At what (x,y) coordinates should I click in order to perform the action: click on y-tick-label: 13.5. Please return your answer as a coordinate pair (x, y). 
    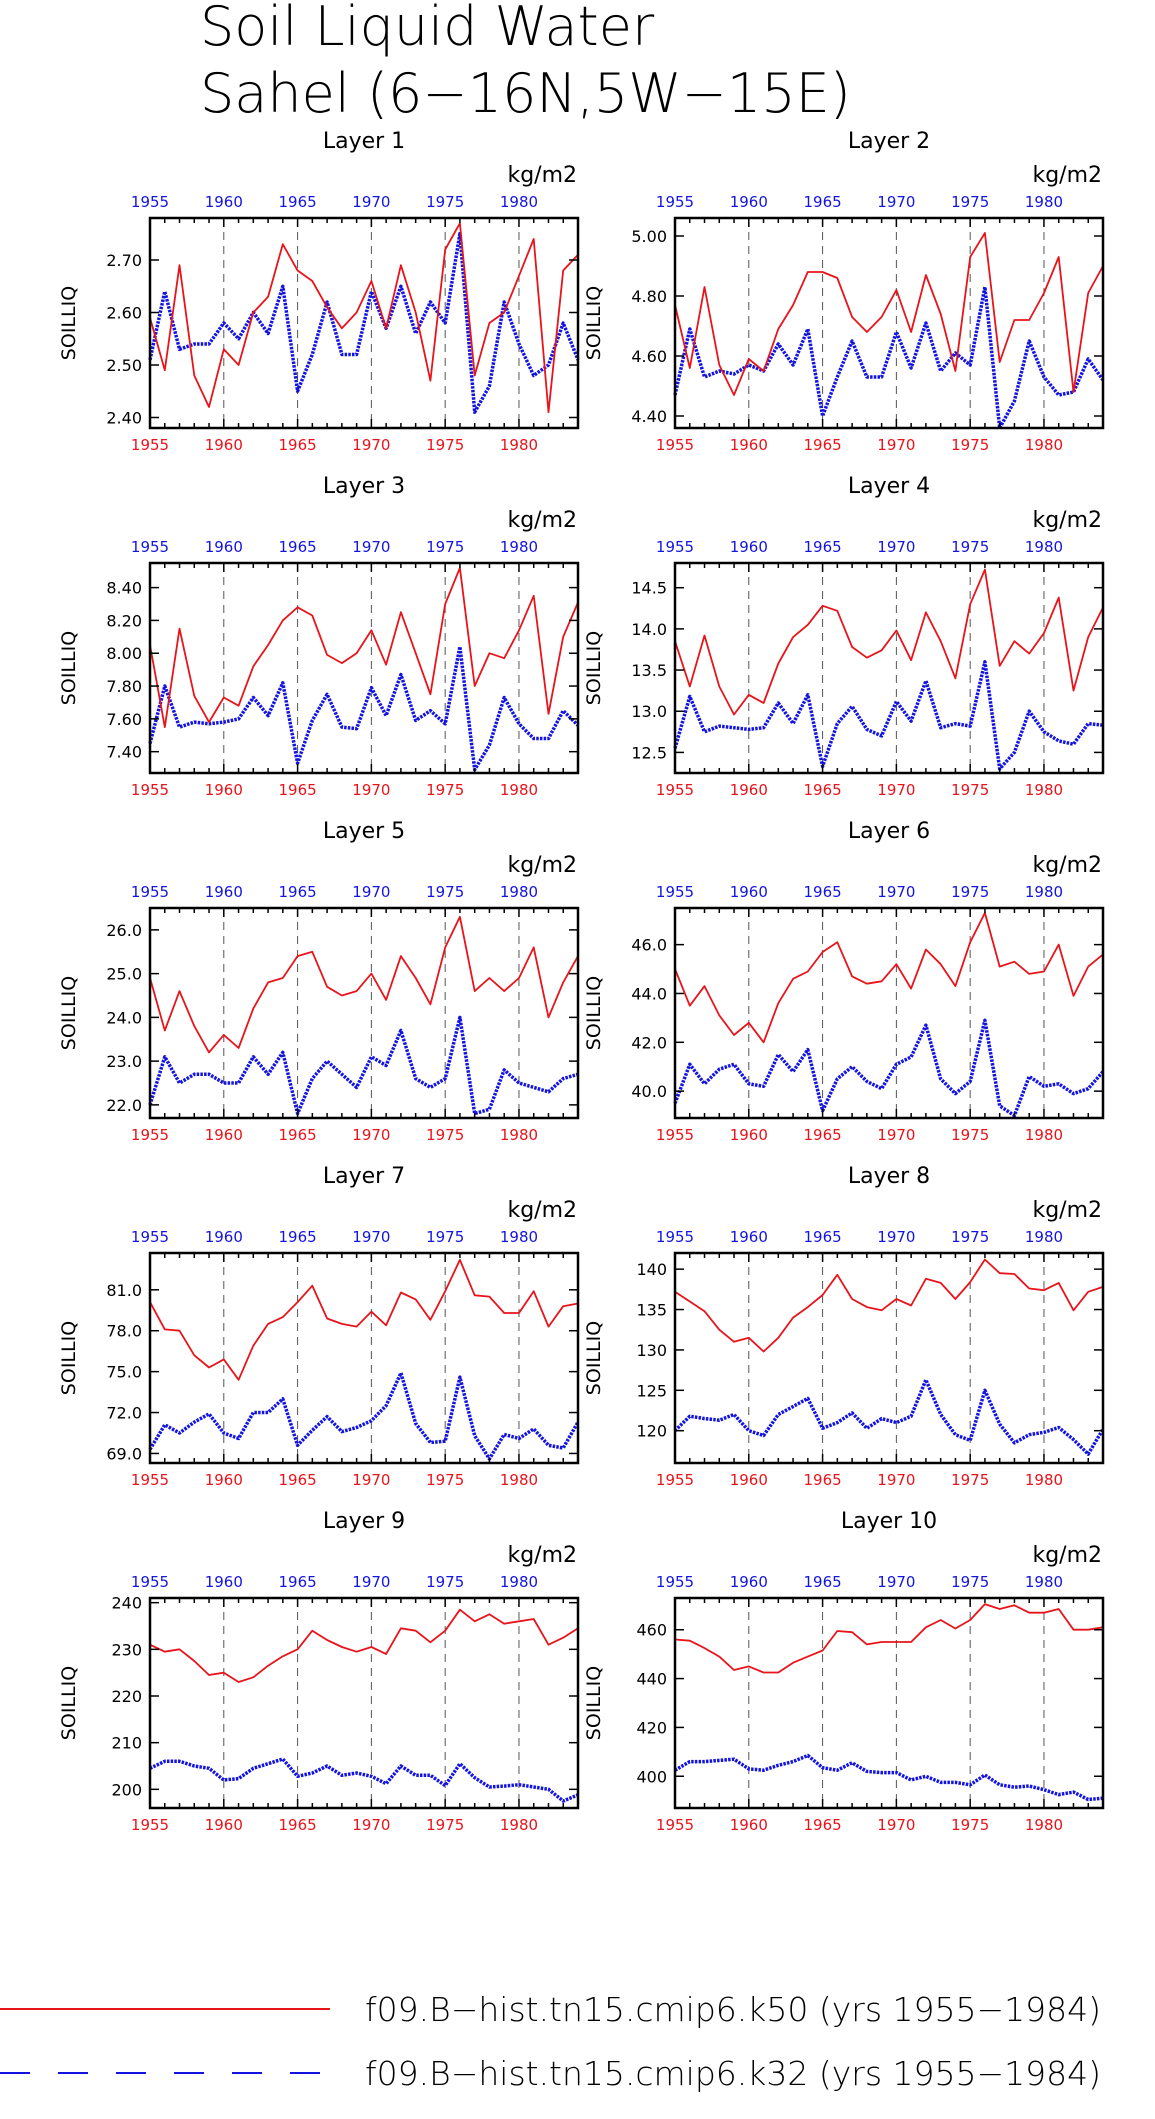
    Looking at the image, I should click on (649, 670).